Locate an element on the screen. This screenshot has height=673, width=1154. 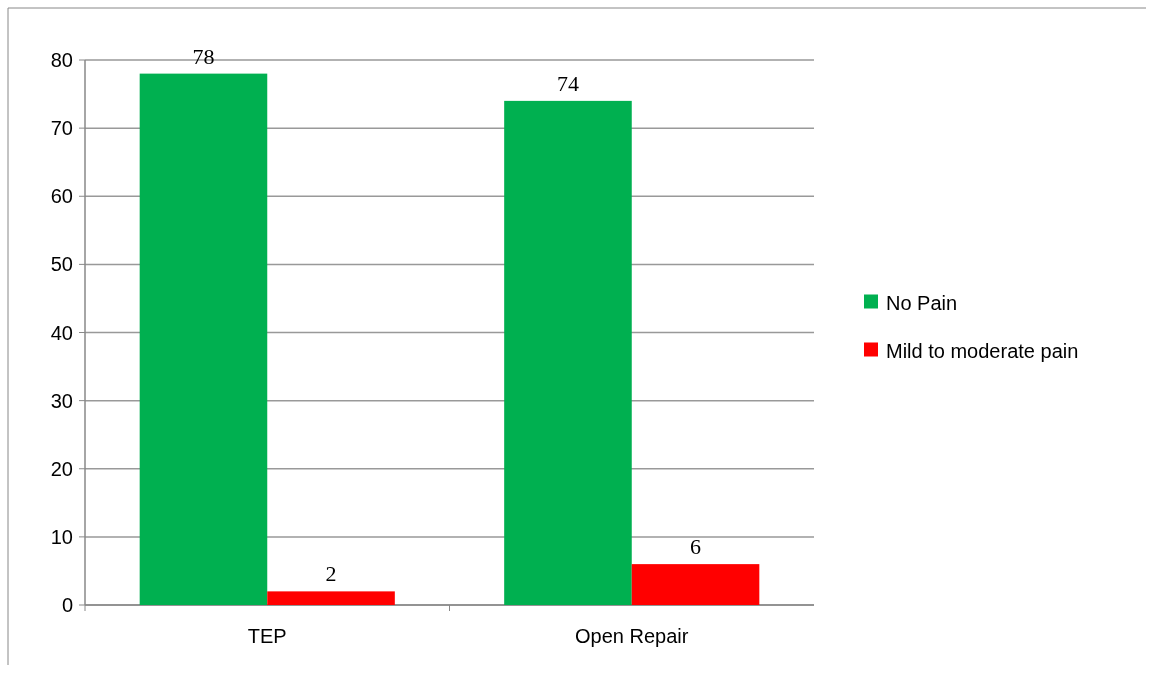
y-tick-label: 50 is located at coordinates (61, 264).